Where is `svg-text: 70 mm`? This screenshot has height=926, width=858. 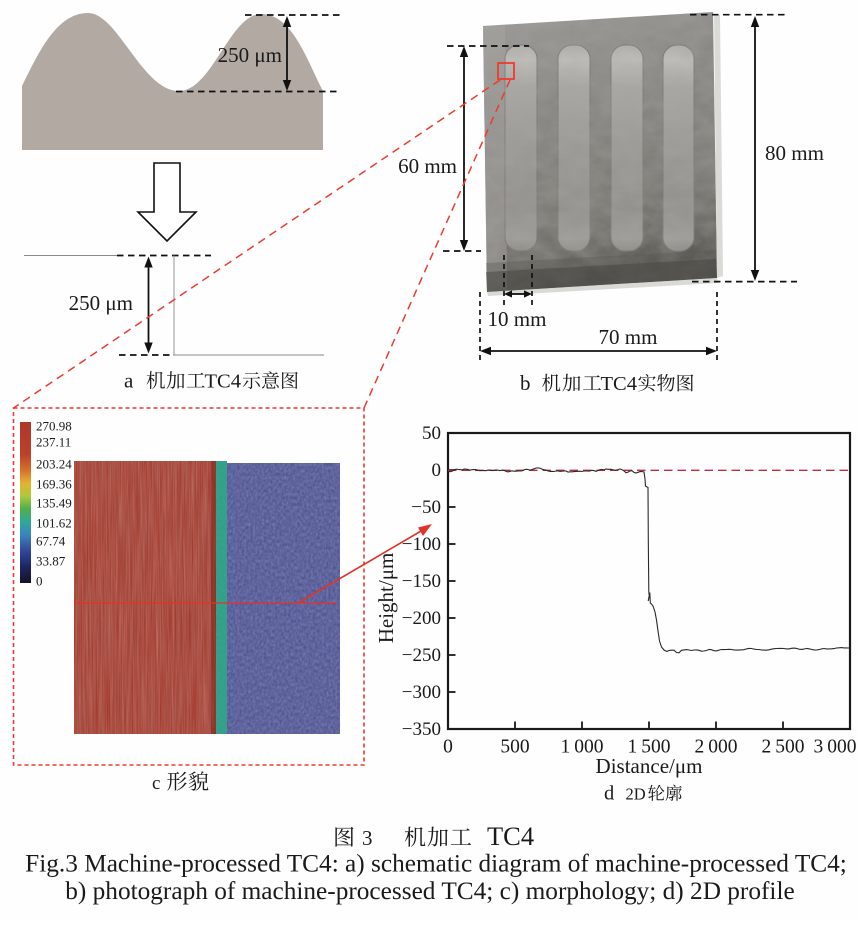 svg-text: 70 mm is located at coordinates (628, 337).